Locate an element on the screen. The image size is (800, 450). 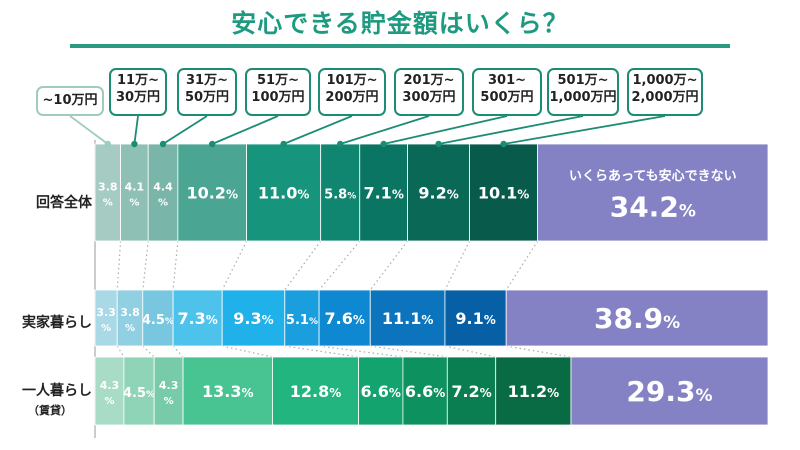
bar-segment-row1-cat1 is located at coordinates (130, 318).